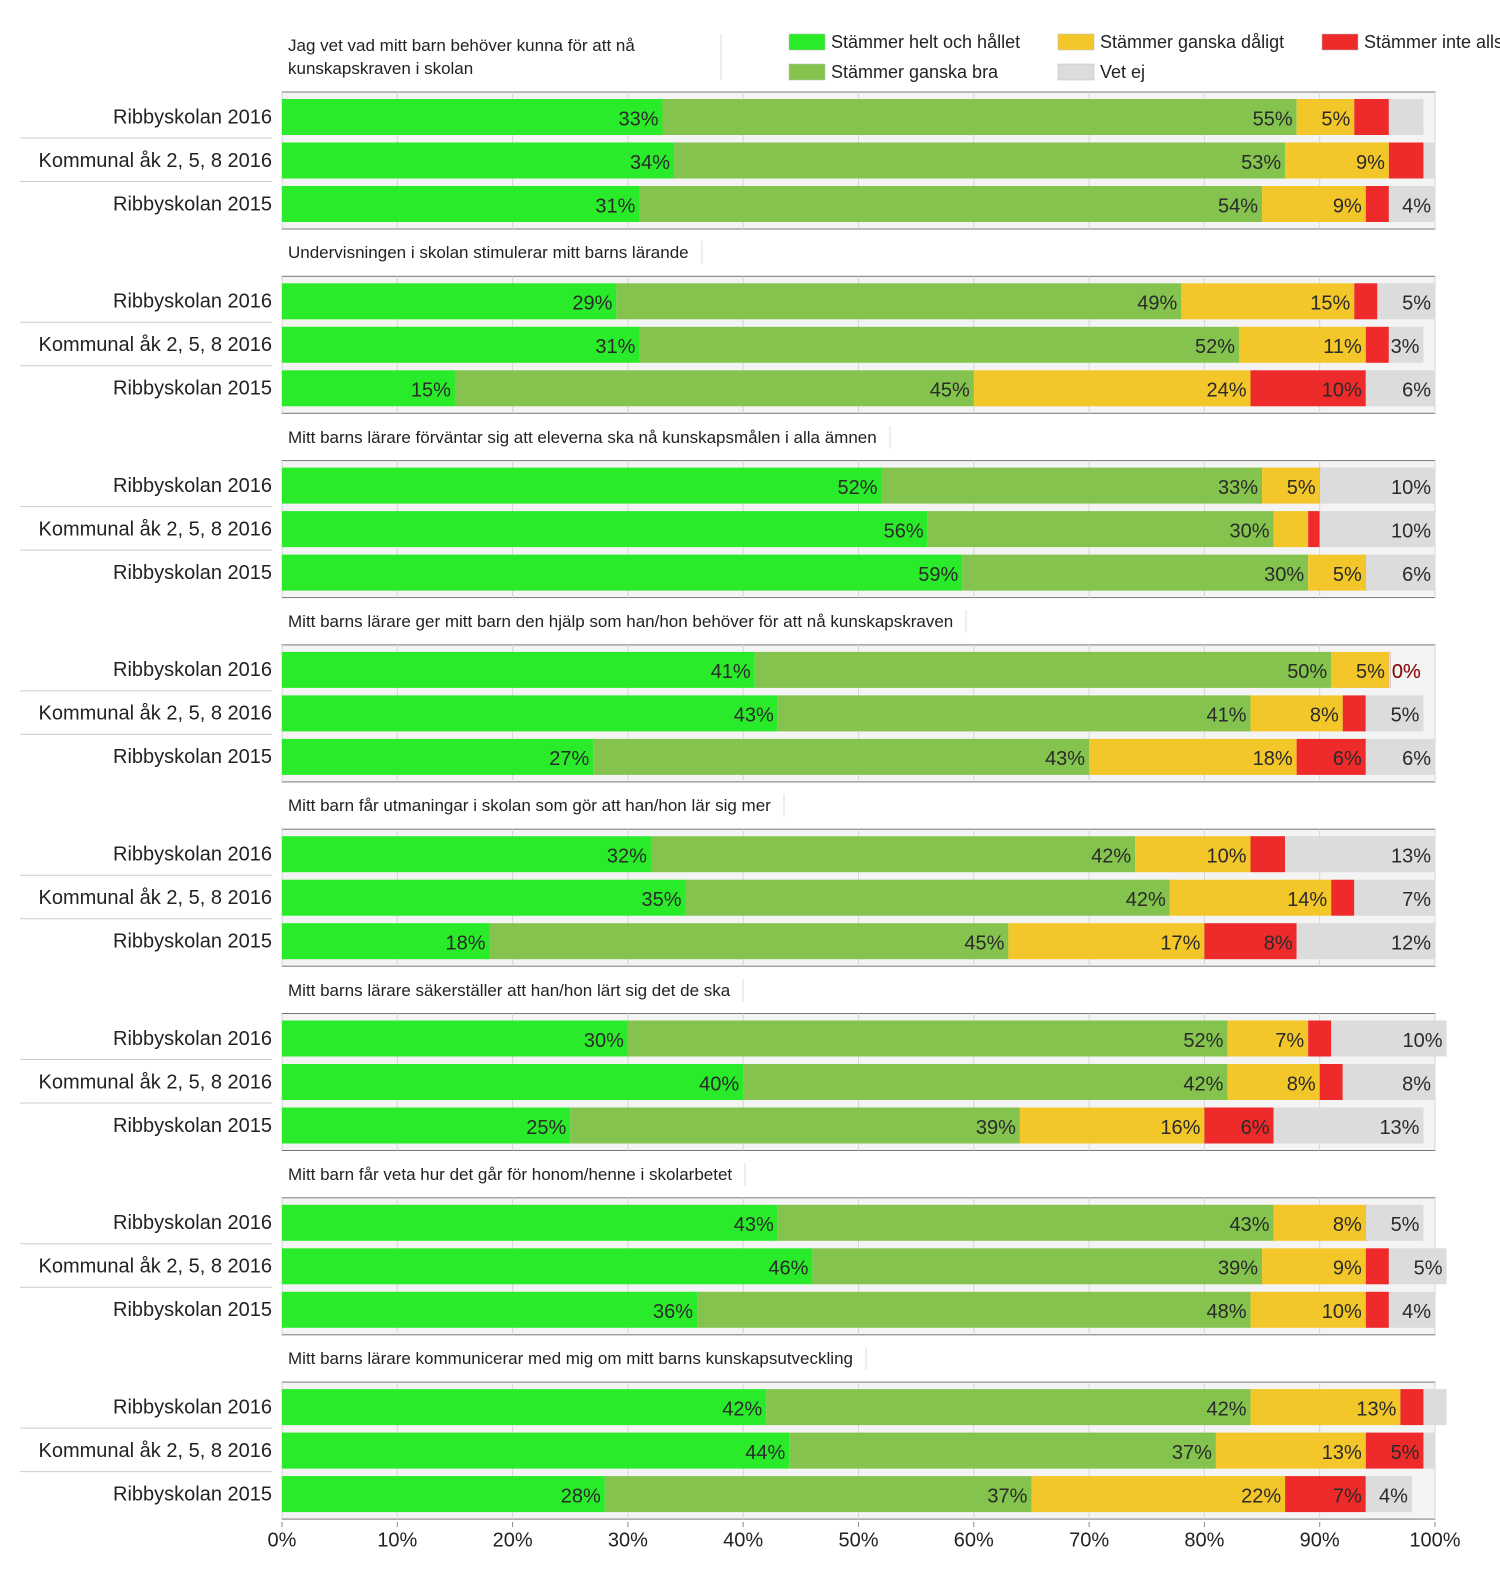 The image size is (1500, 1583). Describe the element at coordinates (615, 206) in the screenshot. I see `value-label: 31%` at that location.